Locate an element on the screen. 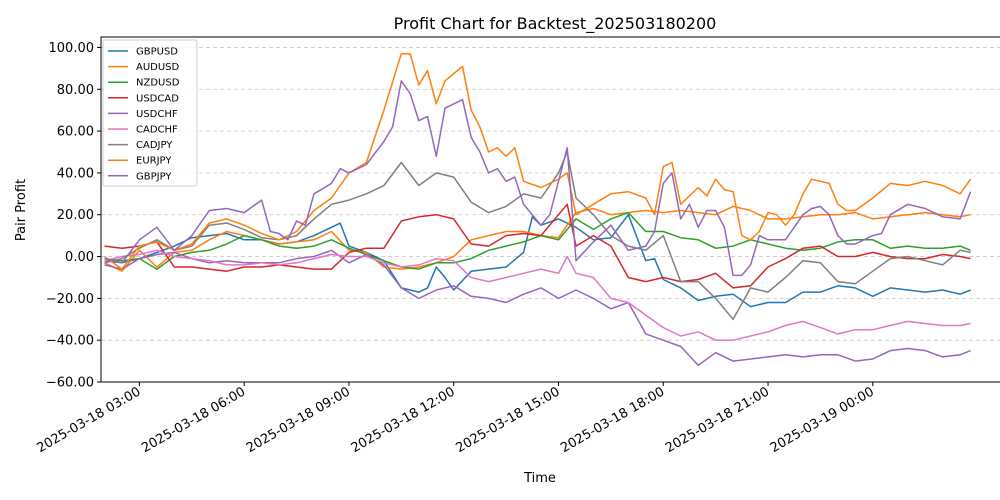 Image resolution: width=1000 pixels, height=500 pixels. legend-label-nzdusd: NZDUSD is located at coordinates (158, 83).